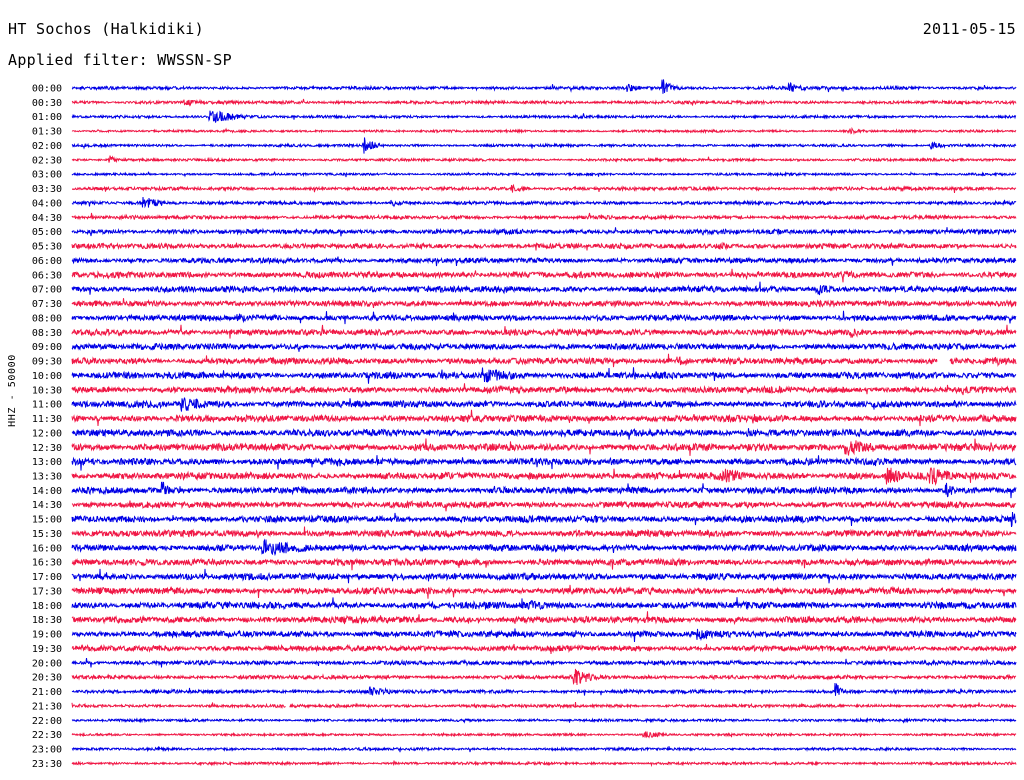  I want to click on time-label-0530: 05:30, so click(47, 247).